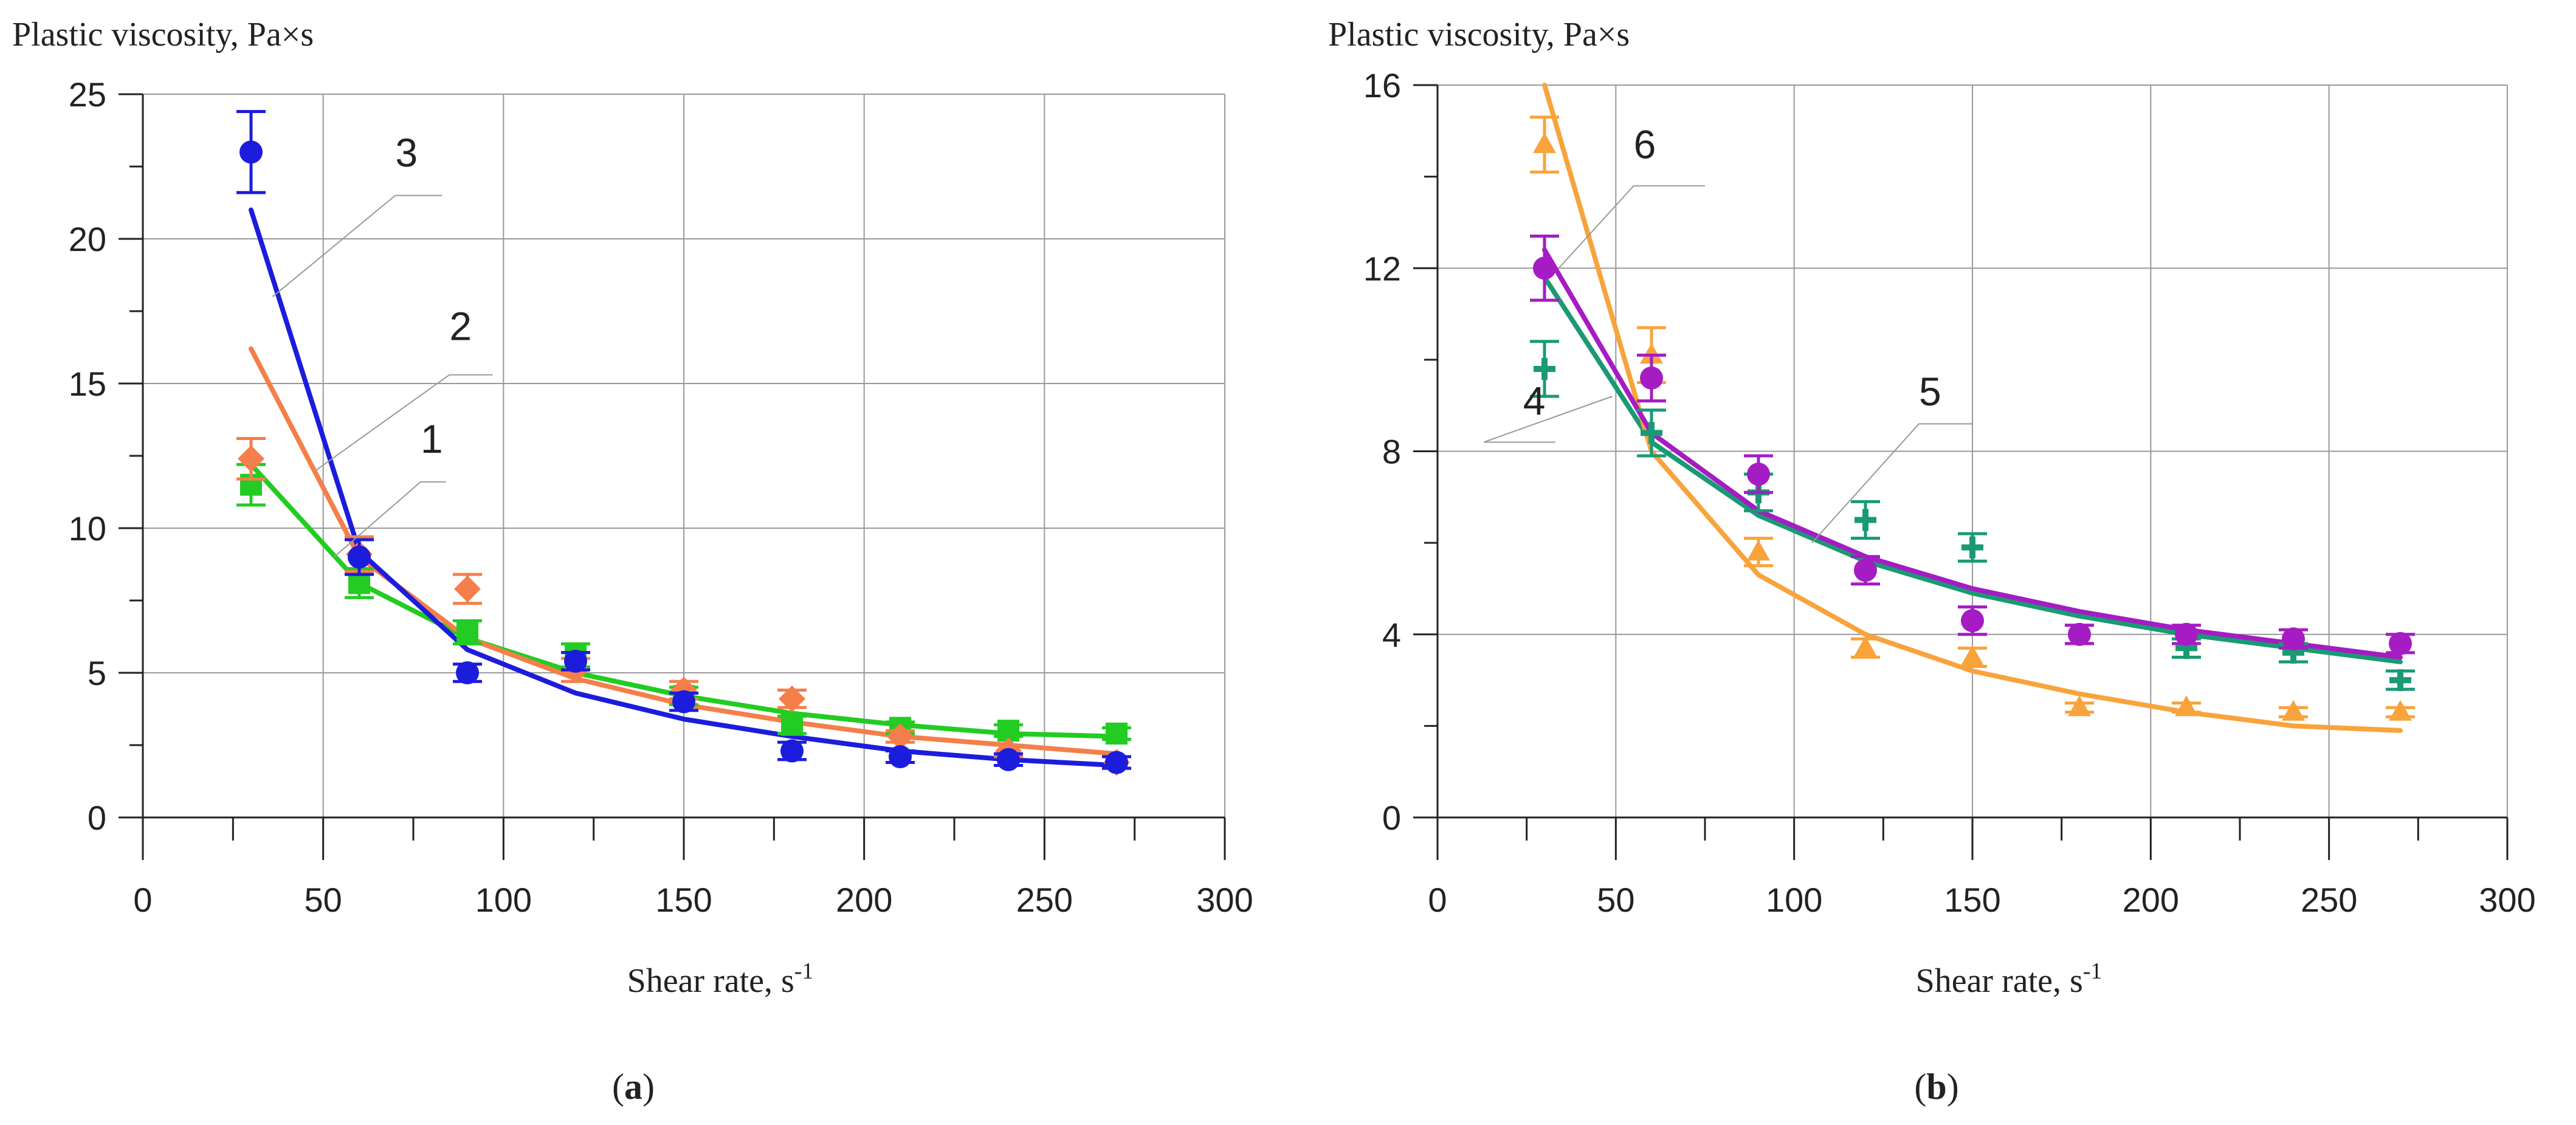 Image resolution: width=2576 pixels, height=1125 pixels. Describe the element at coordinates (1645, 144) in the screenshot. I see `curve-label: 6` at that location.